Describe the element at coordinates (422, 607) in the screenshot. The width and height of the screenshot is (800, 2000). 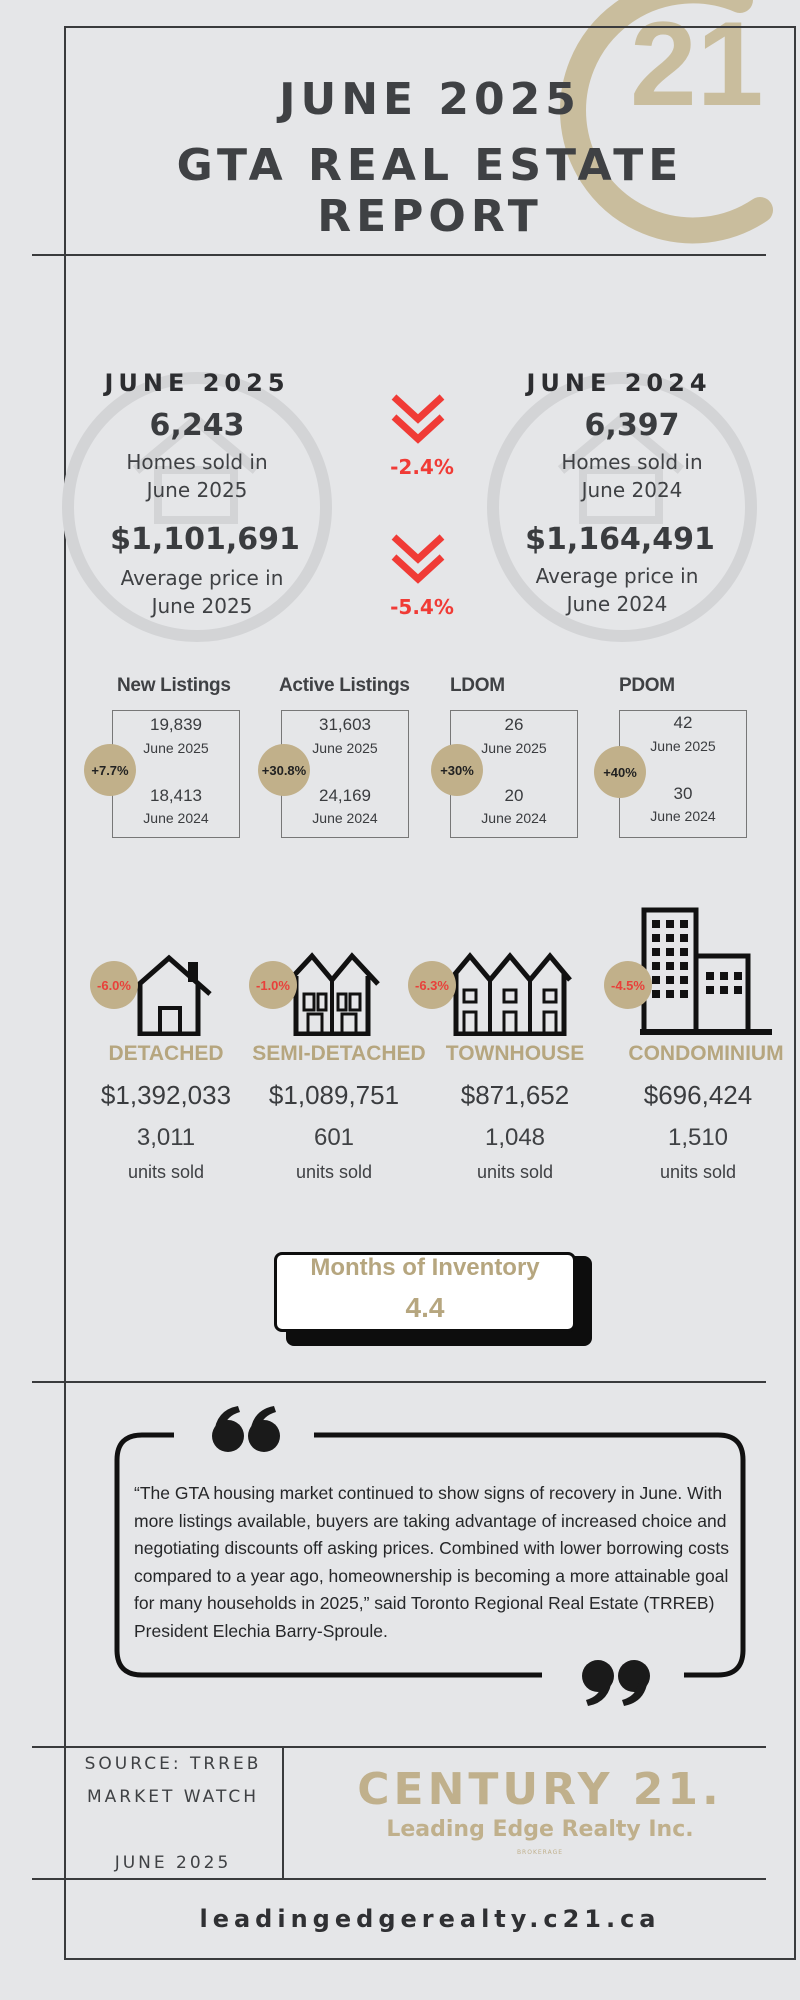
I see `price-change: -5.4%` at that location.